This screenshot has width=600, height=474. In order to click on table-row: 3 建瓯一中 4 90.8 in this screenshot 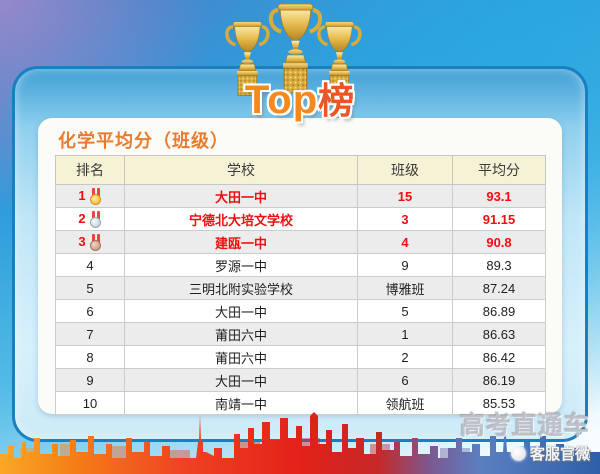, I will do `click(300, 242)`.